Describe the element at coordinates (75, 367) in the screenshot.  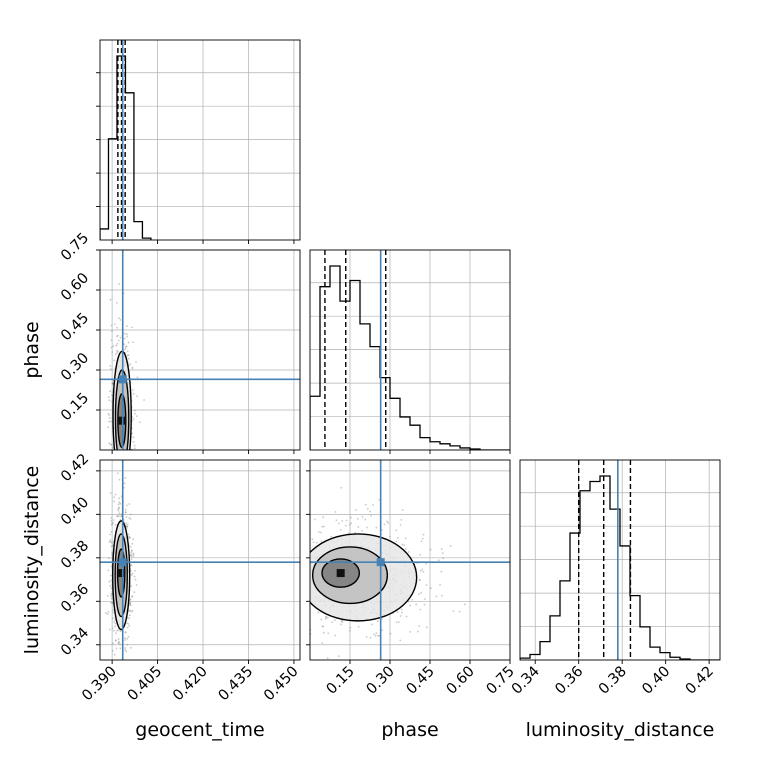
I see `ytick-phase-ticklabel-1: 0.30` at that location.